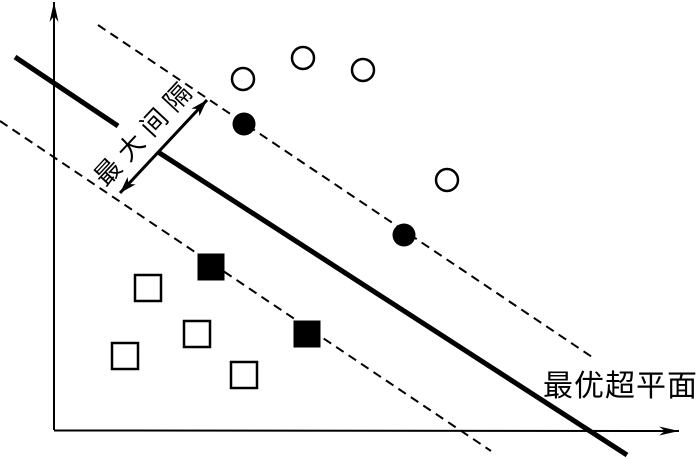 The image size is (700, 459). I want to click on max-margin-label: 最大间隔, so click(146, 132).